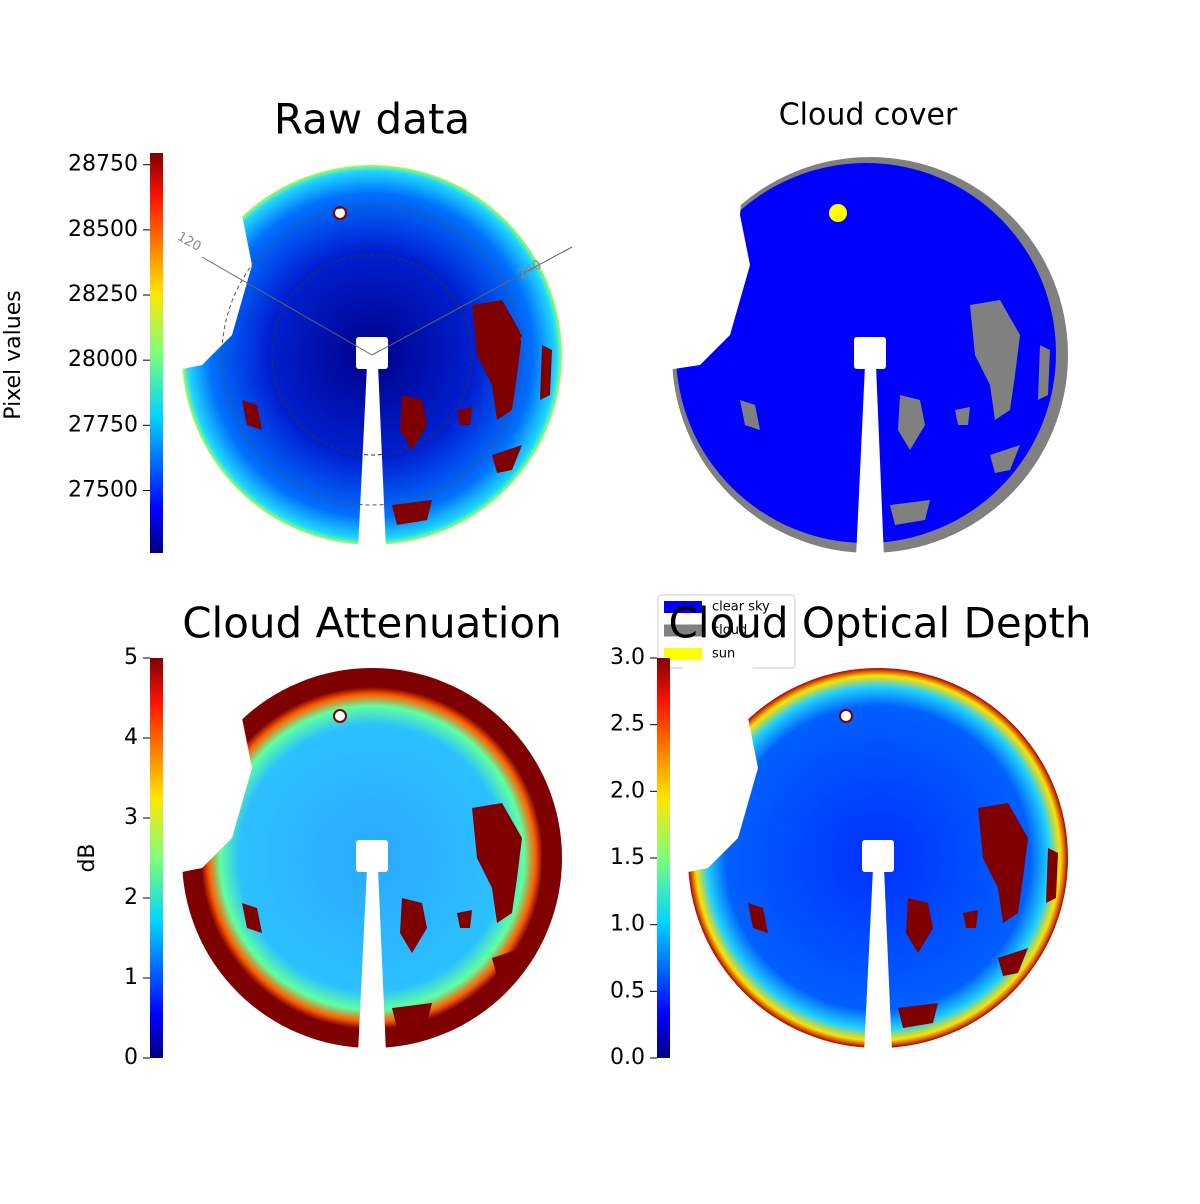 The image size is (1200, 1204). Describe the element at coordinates (13, 354) in the screenshot. I see `colorbar-label: Pixel values` at that location.